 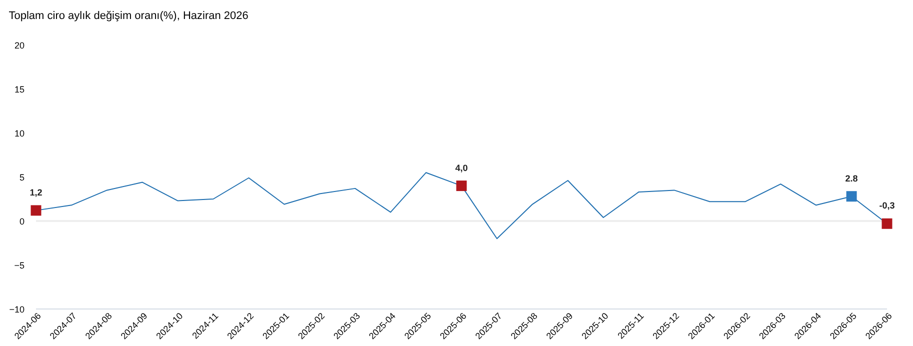 I want to click on chart-title: Toplam ciro aylık değişim oranı(%), Haziran 2026, so click(x=128, y=16).